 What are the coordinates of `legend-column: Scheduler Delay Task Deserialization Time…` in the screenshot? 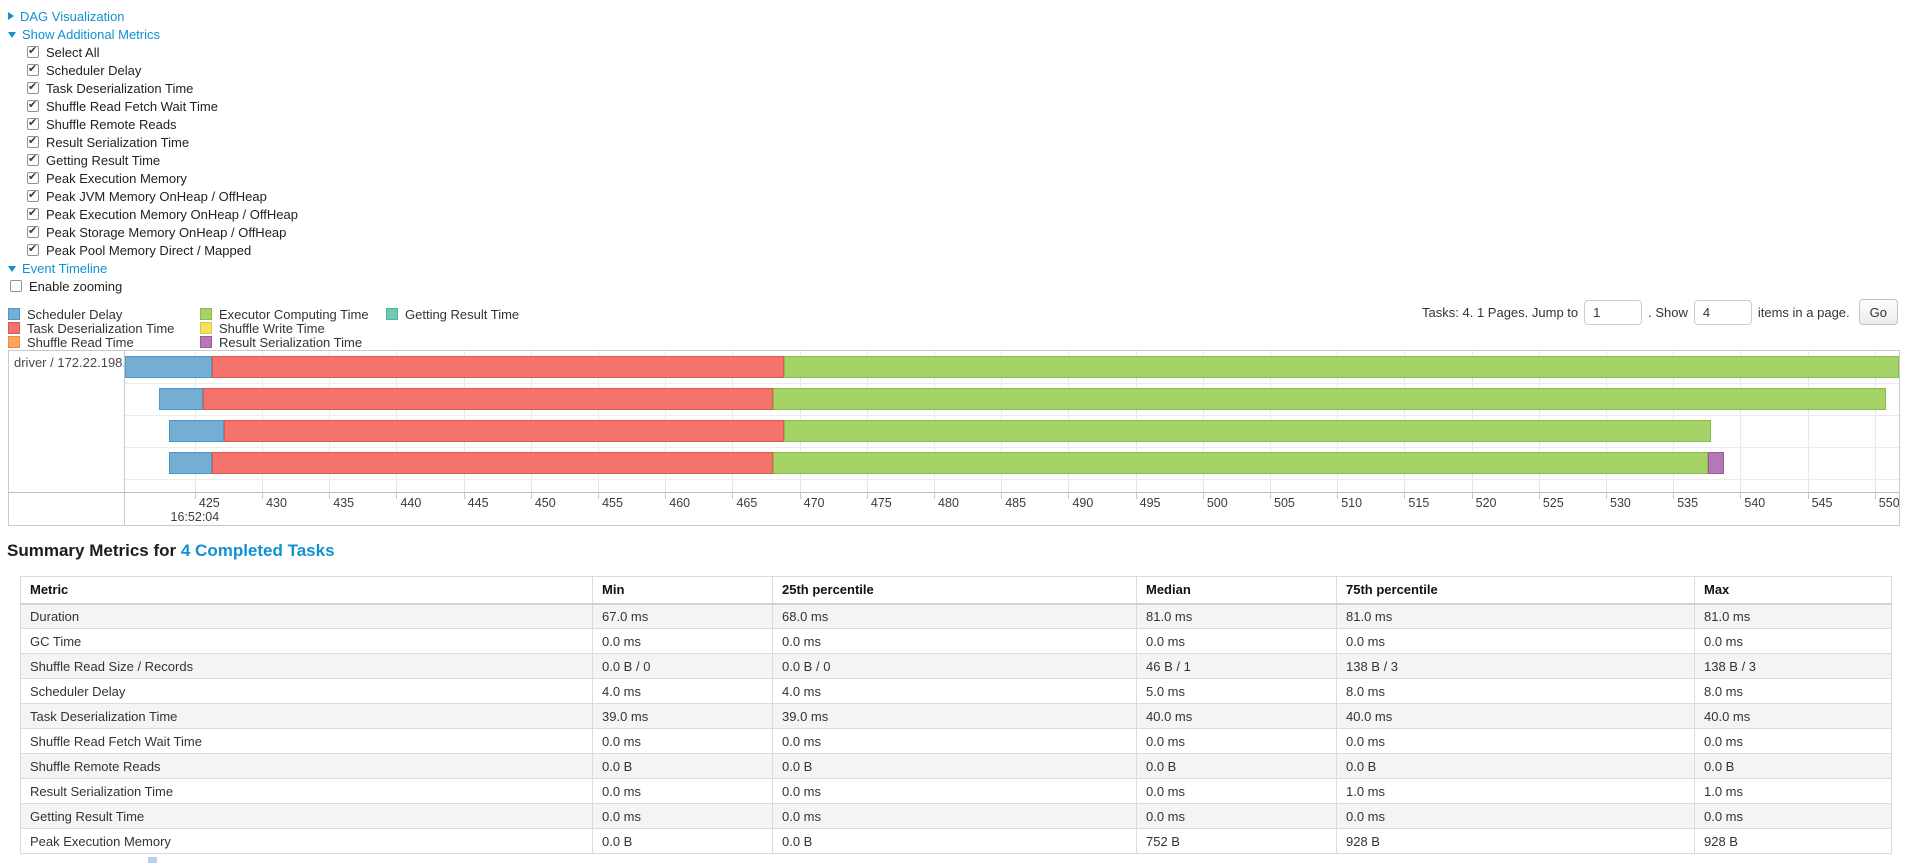 It's located at (91, 328).